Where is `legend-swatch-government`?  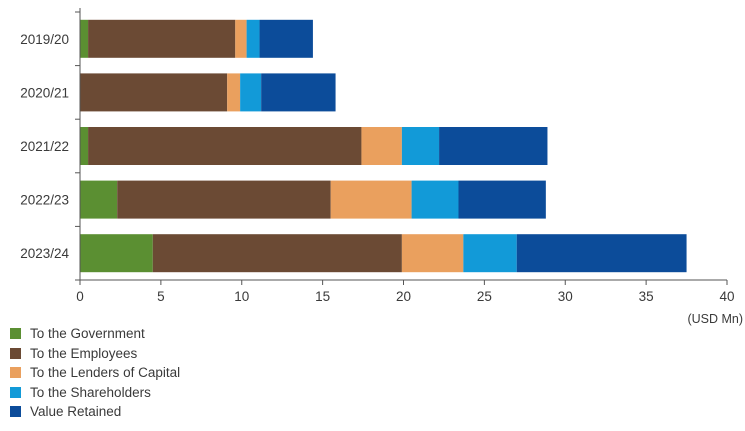
legend-swatch-government is located at coordinates (15, 334).